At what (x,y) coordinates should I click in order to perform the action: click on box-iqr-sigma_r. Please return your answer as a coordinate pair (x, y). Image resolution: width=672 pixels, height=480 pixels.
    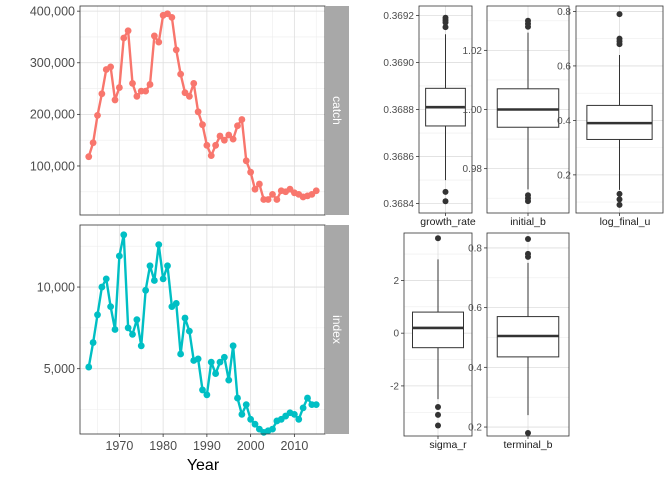
    Looking at the image, I should click on (438, 330).